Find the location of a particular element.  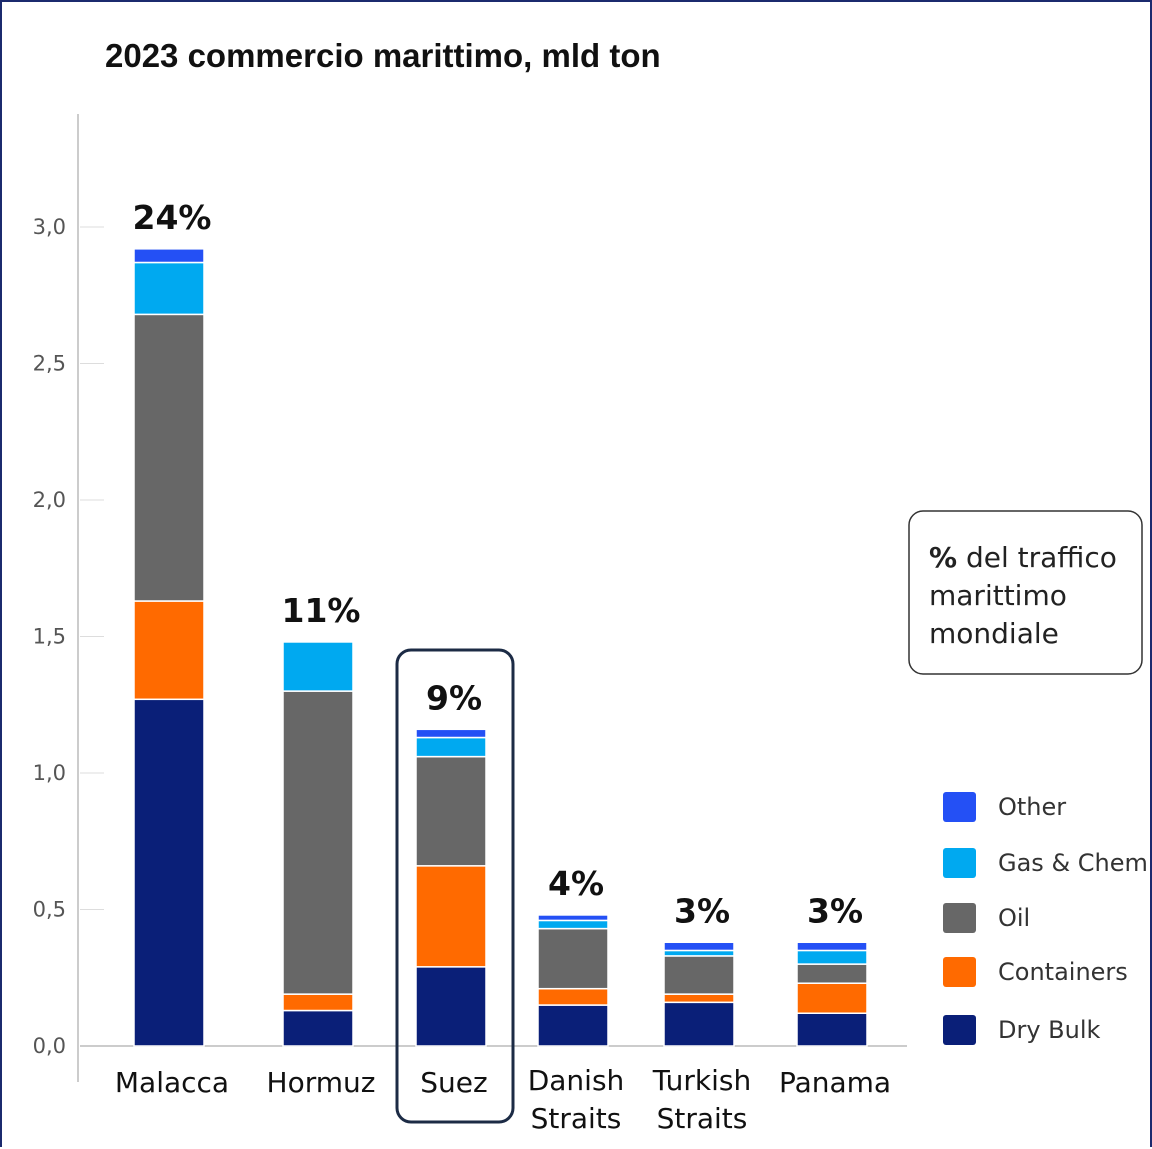

y-tick-label: 1,5 is located at coordinates (49, 637).